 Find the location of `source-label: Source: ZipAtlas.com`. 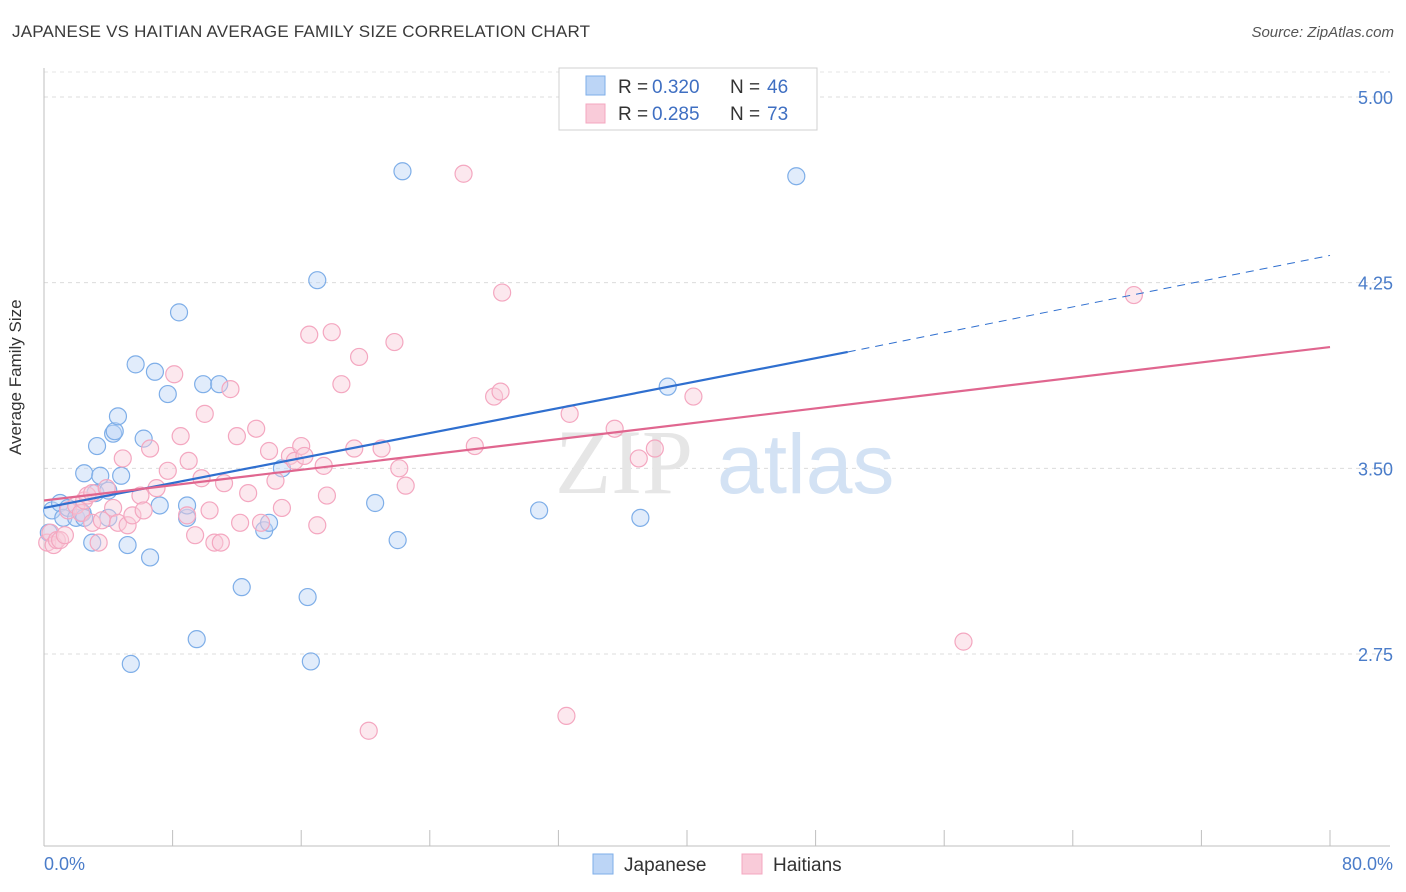

source-label: Source: ZipAtlas.com is located at coordinates (1322, 32).